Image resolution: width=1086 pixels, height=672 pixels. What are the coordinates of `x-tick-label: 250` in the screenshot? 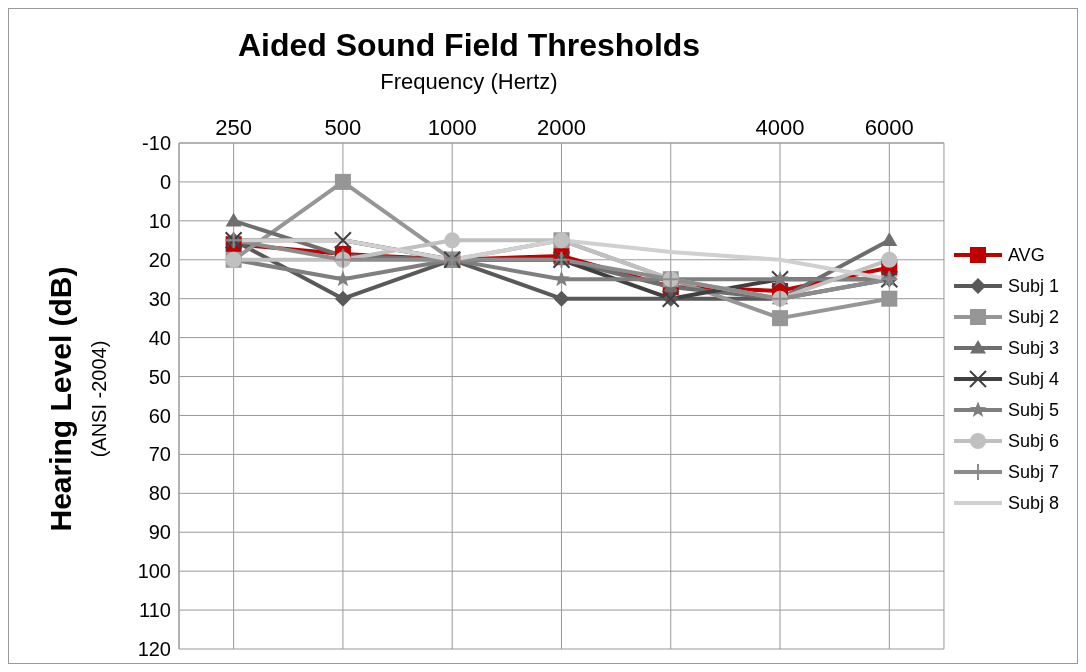 It's located at (233, 127).